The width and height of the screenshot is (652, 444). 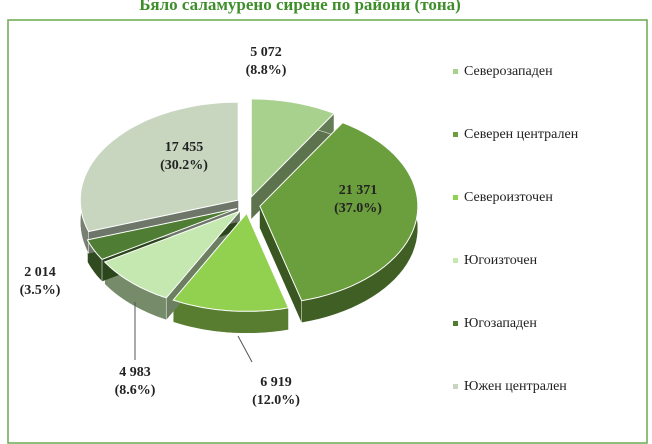 What do you see at coordinates (135, 390) in the screenshot?
I see `data-label: (8.6%)` at bounding box center [135, 390].